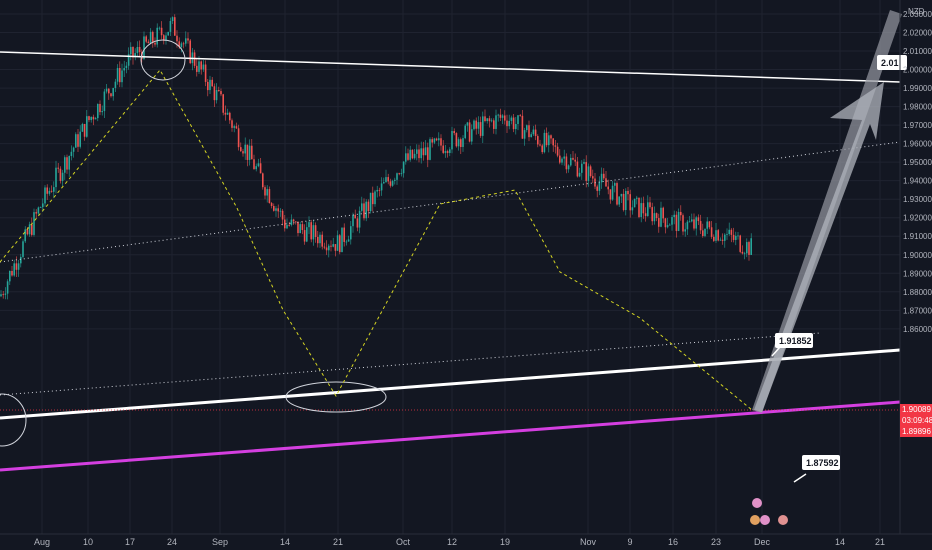  I want to click on event-icon-c, so click(783, 520).